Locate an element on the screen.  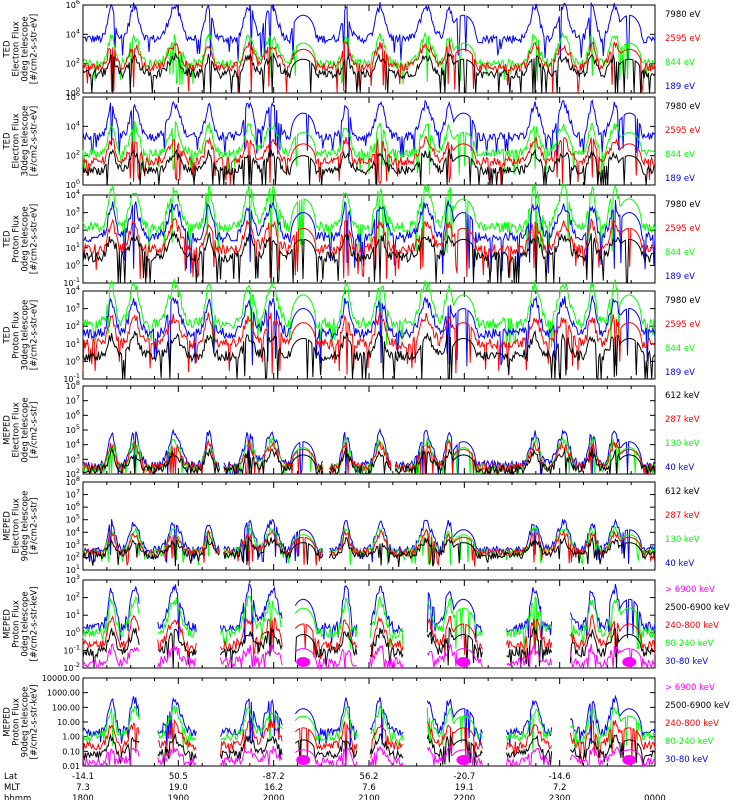
x-axis-tick-label: 50.5 is located at coordinates (178, 777).